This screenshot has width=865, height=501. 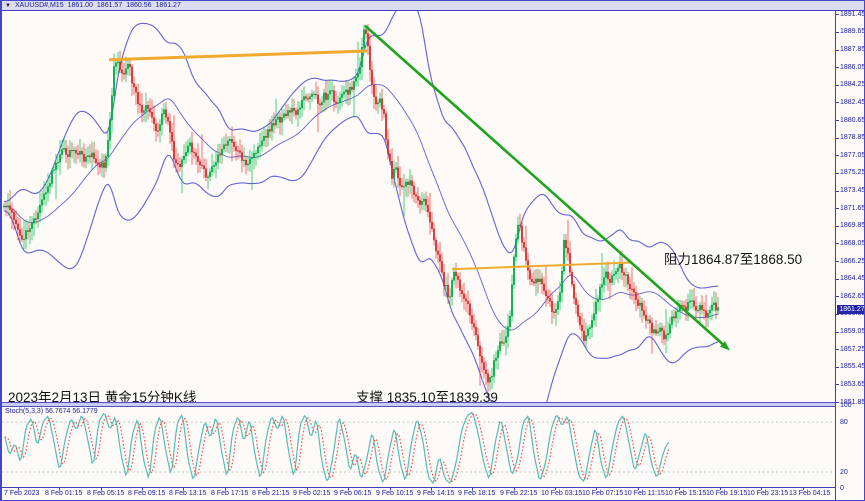 I want to click on date-annotation: 2023年2月13日 黄金15分钟K线, so click(x=102, y=397).